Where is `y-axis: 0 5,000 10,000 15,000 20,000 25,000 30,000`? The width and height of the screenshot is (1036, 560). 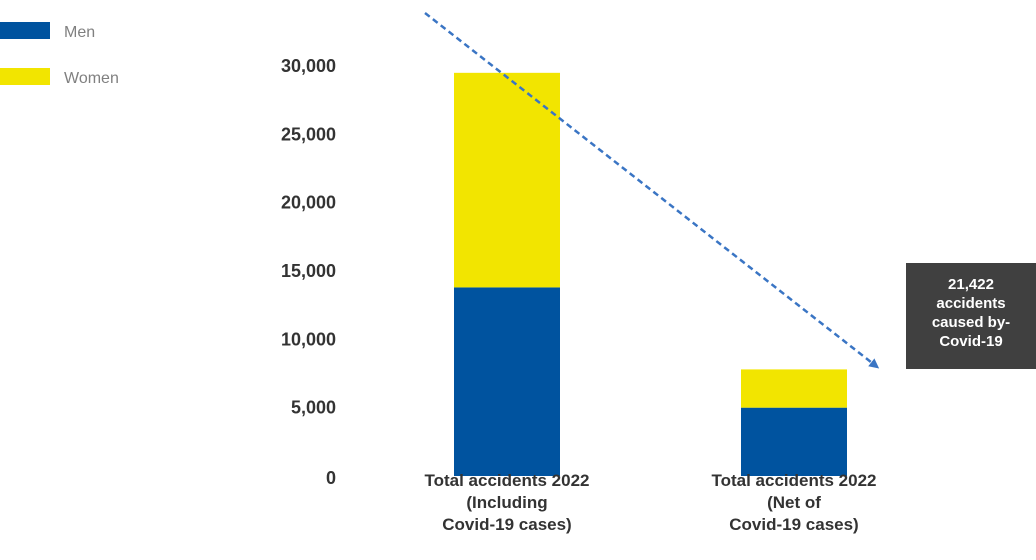 y-axis: 0 5,000 10,000 15,000 20,000 25,000 30,000 is located at coordinates (308, 272).